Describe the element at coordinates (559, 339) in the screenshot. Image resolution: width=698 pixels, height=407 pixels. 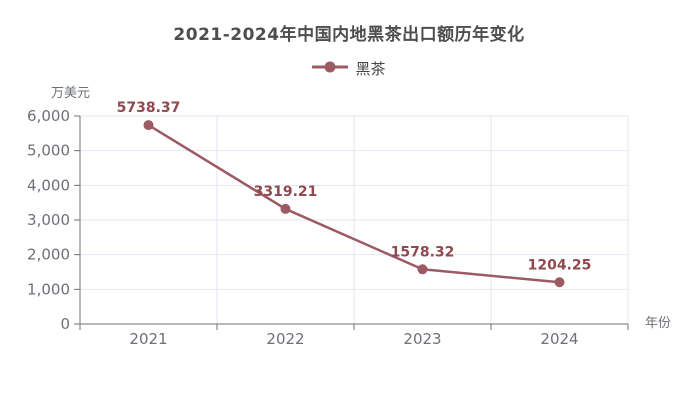
I see `x-axis-tick-label: 2024` at that location.